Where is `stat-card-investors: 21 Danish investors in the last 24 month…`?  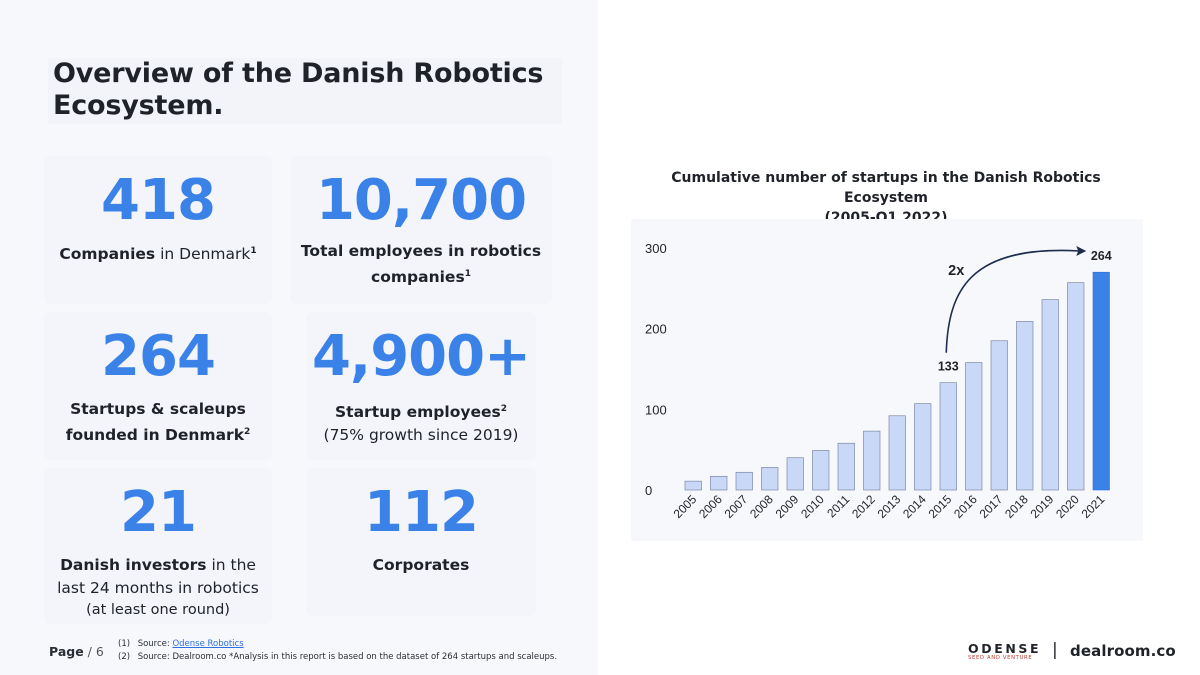
stat-card-investors: 21 Danish investors in the last 24 month… is located at coordinates (158, 546).